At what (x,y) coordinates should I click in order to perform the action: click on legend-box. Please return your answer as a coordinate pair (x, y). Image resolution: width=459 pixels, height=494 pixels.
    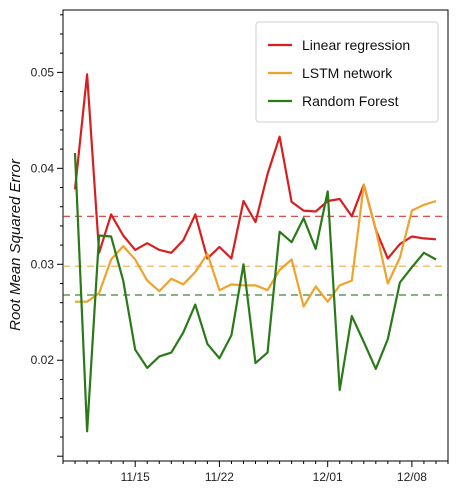
    Looking at the image, I should click on (347, 72).